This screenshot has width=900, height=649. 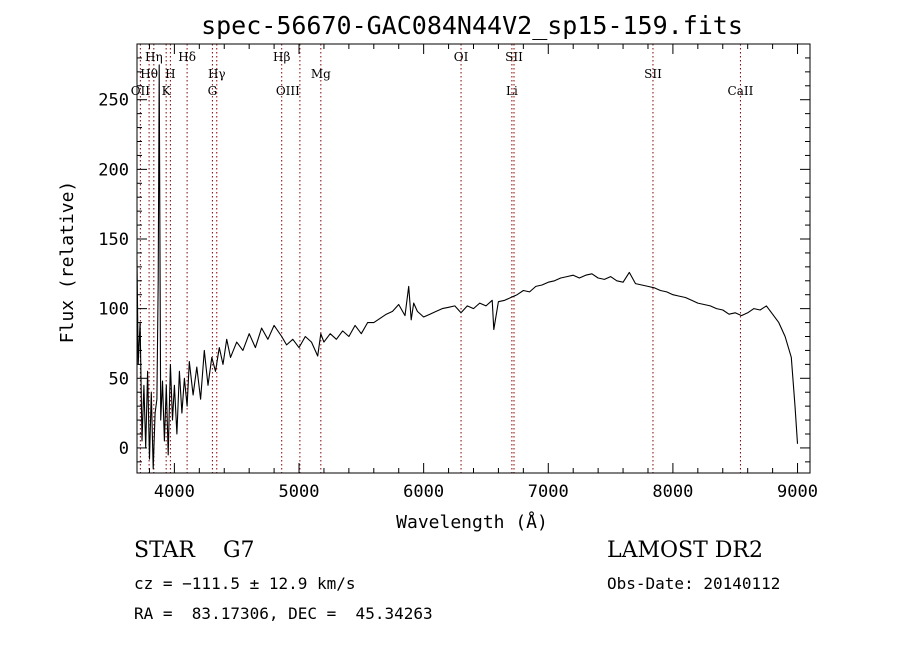 What do you see at coordinates (170, 74) in the screenshot?
I see `spectral-line-label: H` at bounding box center [170, 74].